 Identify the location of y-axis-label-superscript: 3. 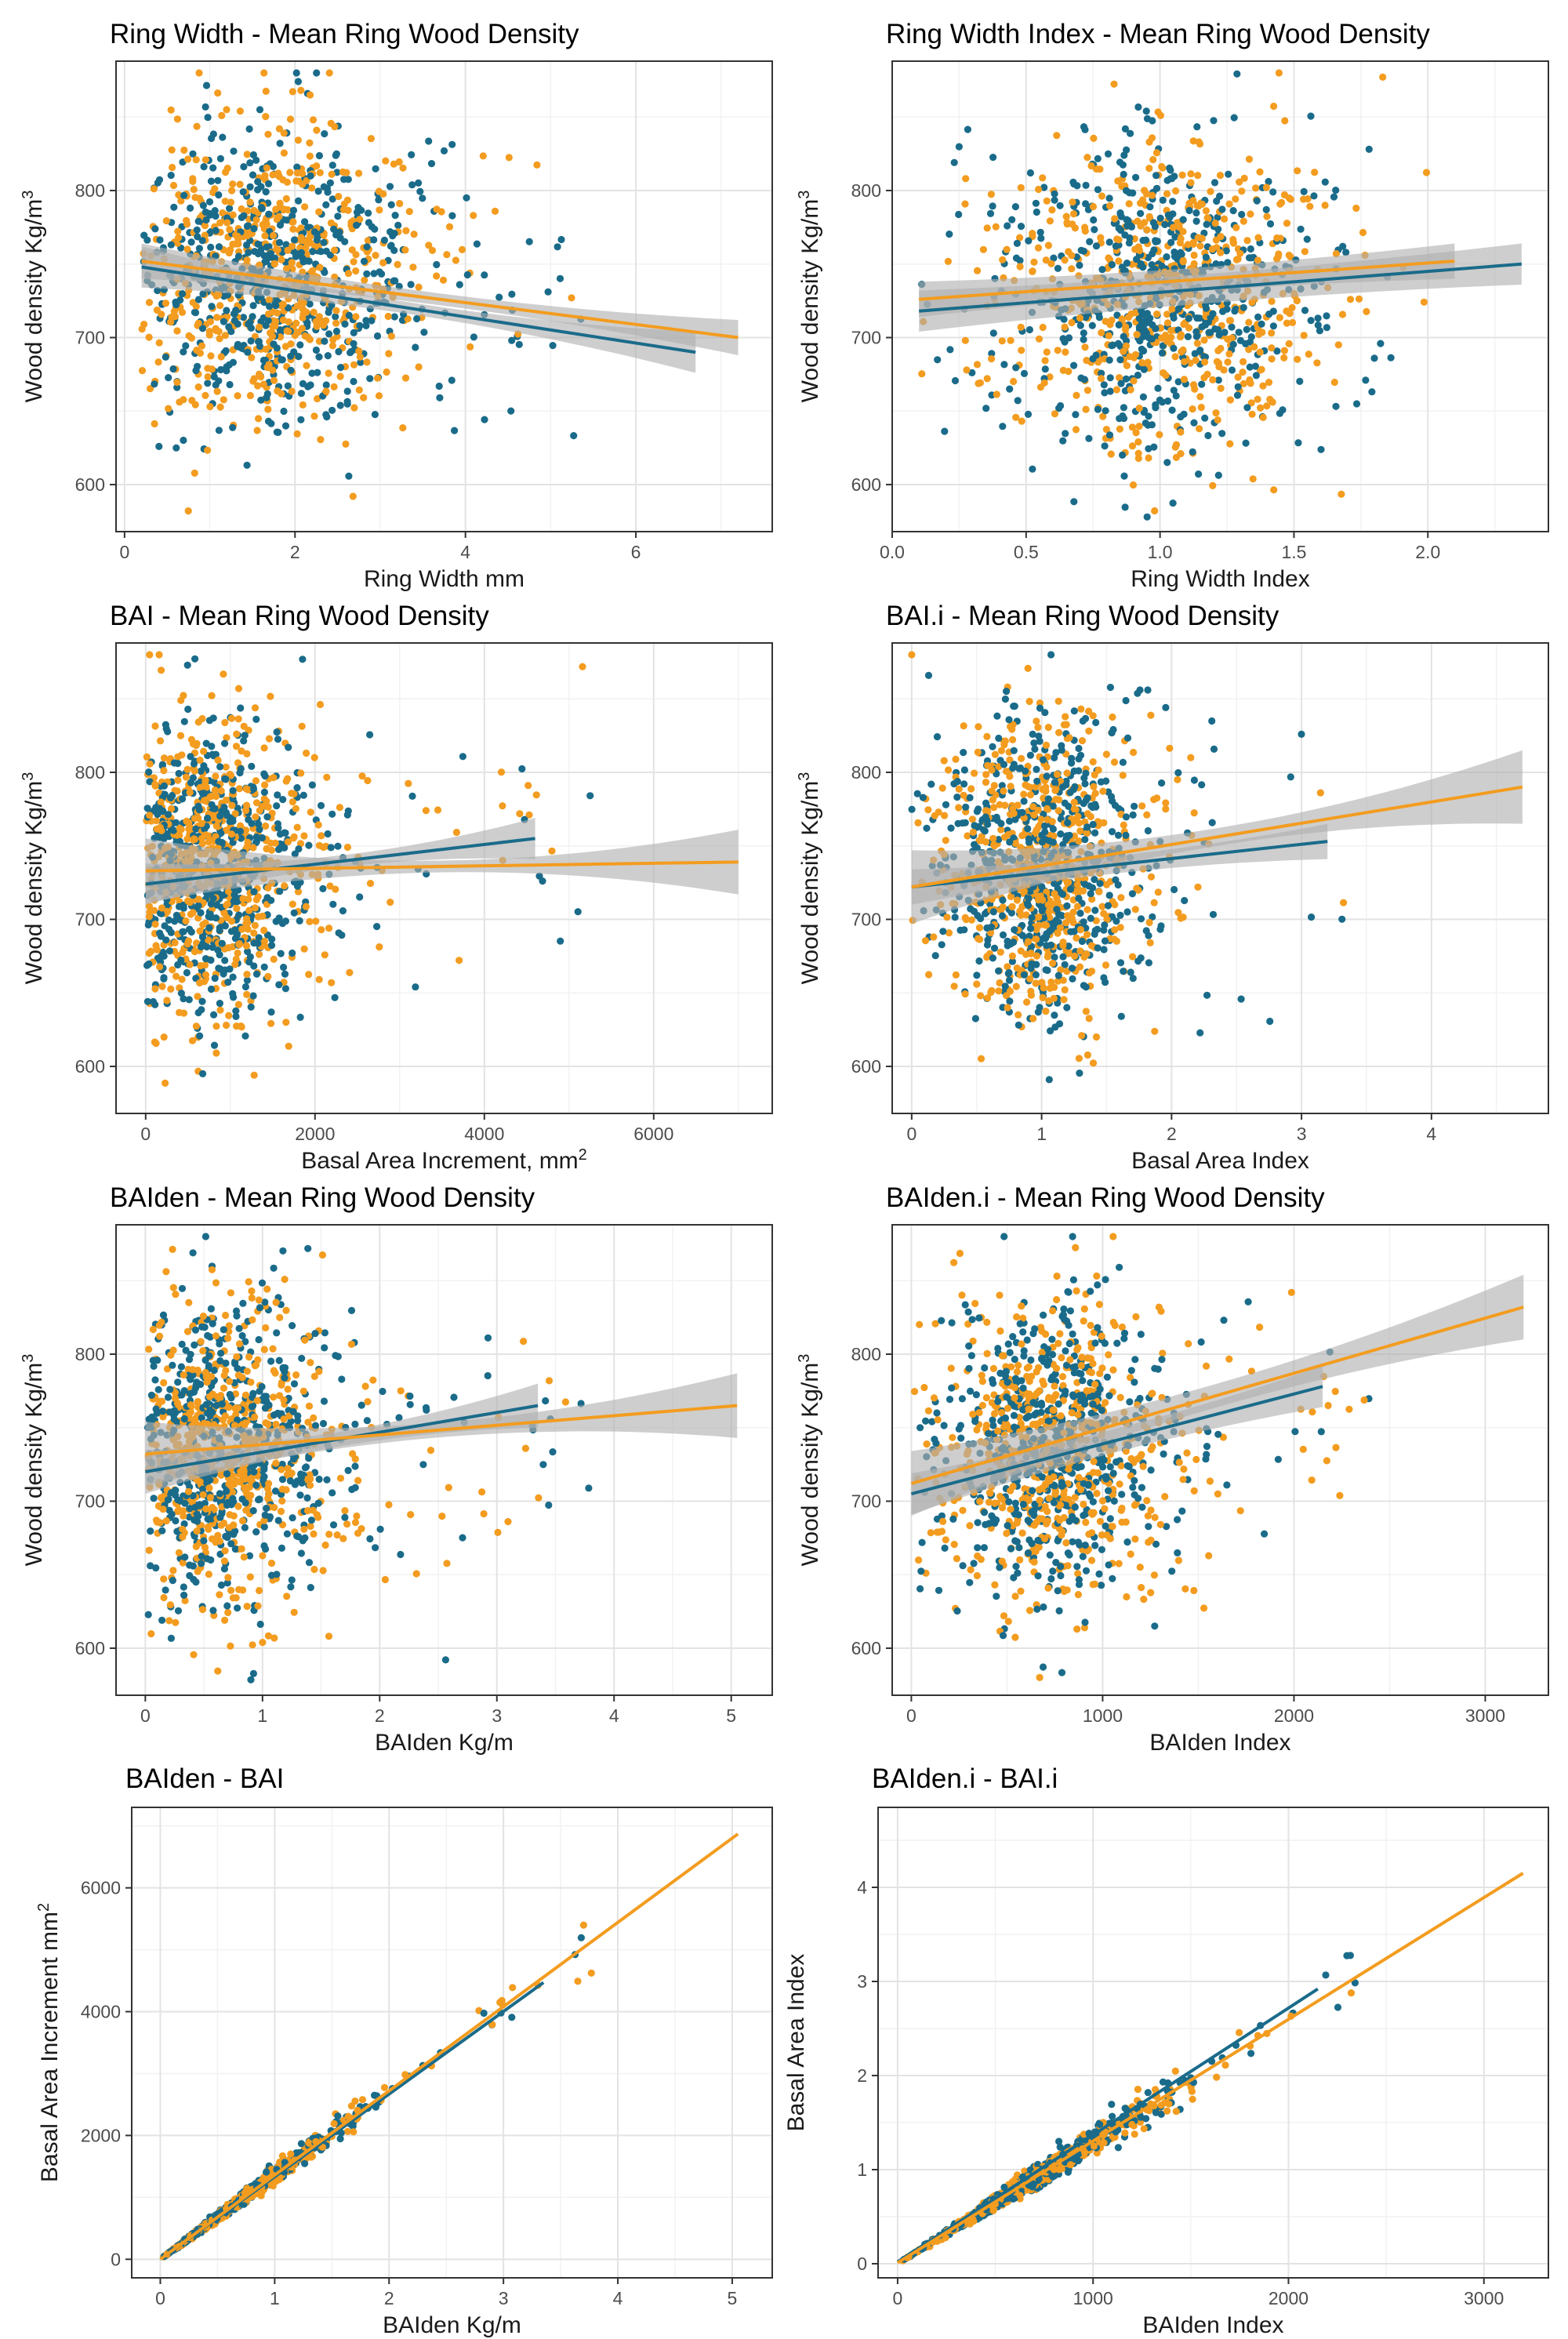
(28, 776).